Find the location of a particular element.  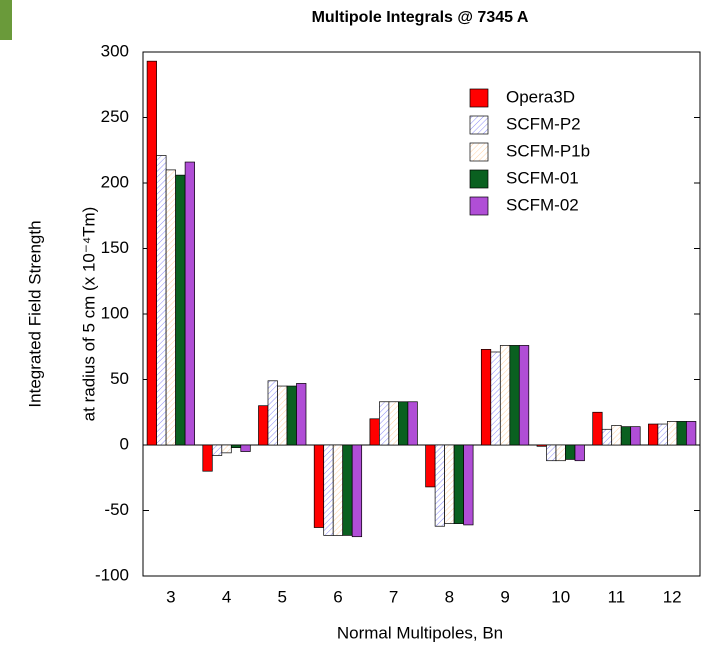

legend-label: SCFM-01 is located at coordinates (542, 177).